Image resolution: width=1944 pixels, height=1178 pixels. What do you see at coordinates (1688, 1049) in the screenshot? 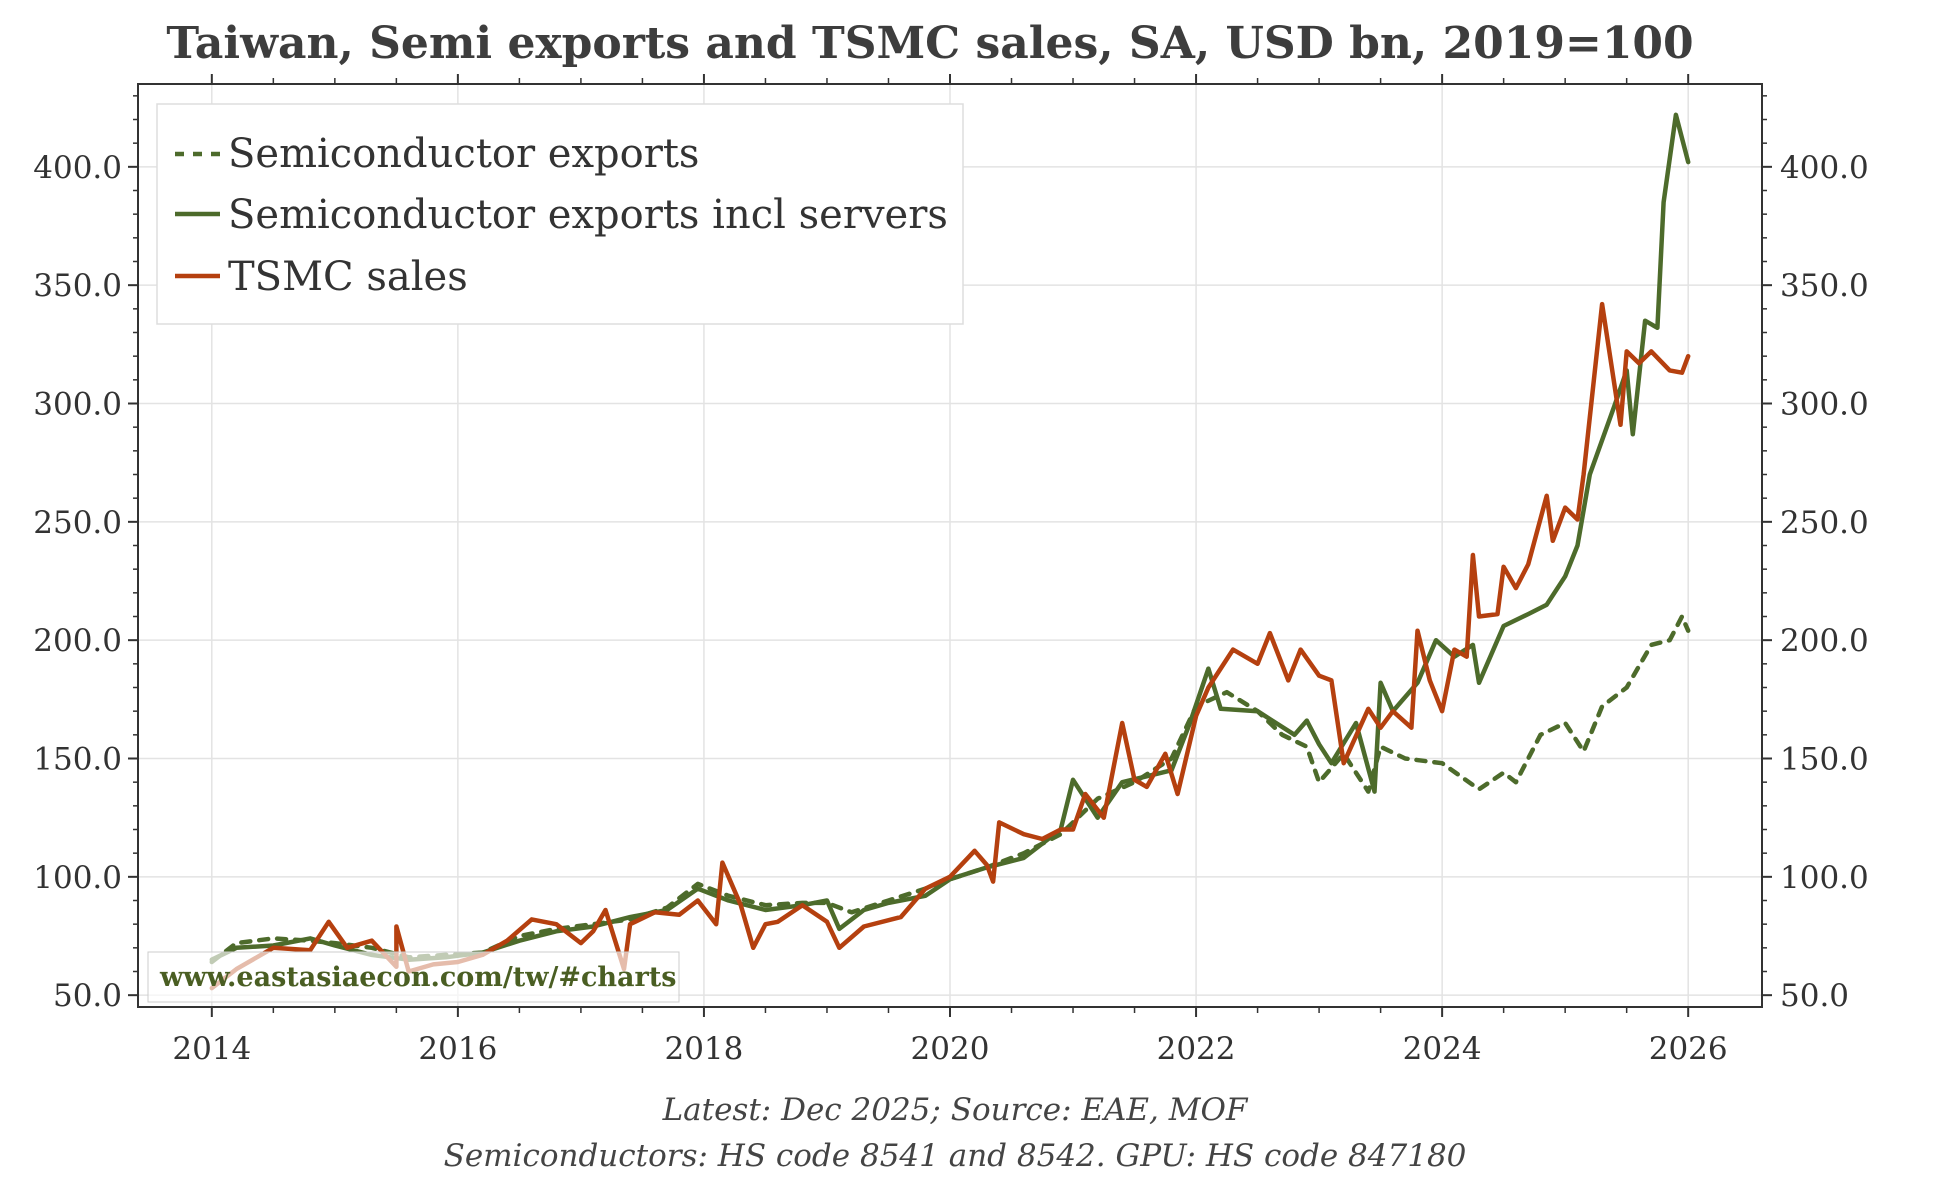
I see `x-tick-label: 2026` at bounding box center [1688, 1049].